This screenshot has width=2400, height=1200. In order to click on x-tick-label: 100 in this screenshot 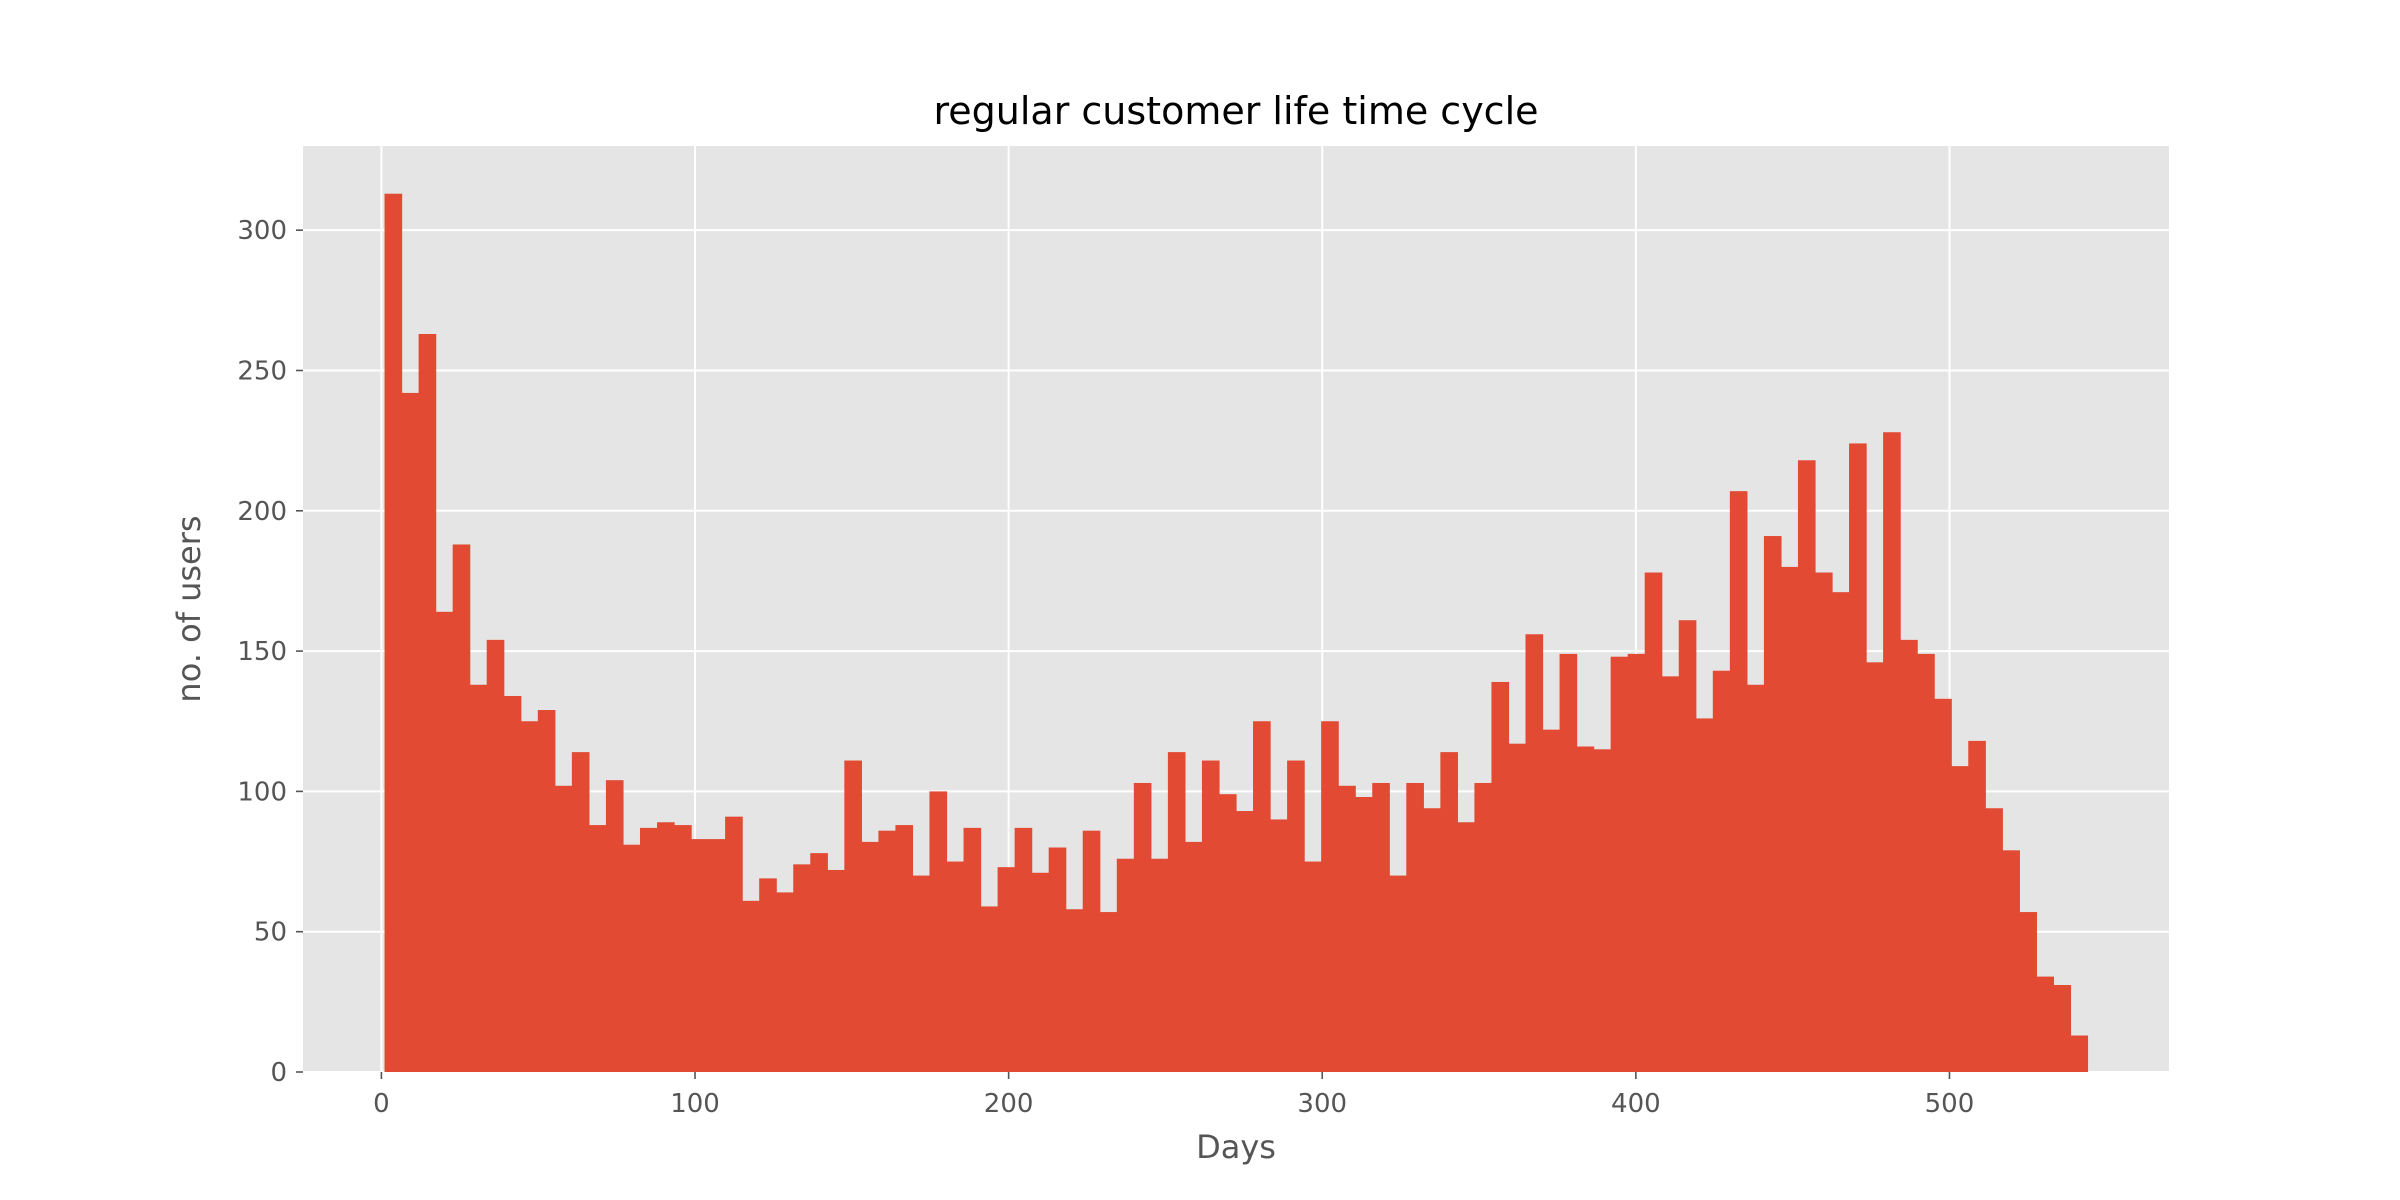, I will do `click(695, 1104)`.